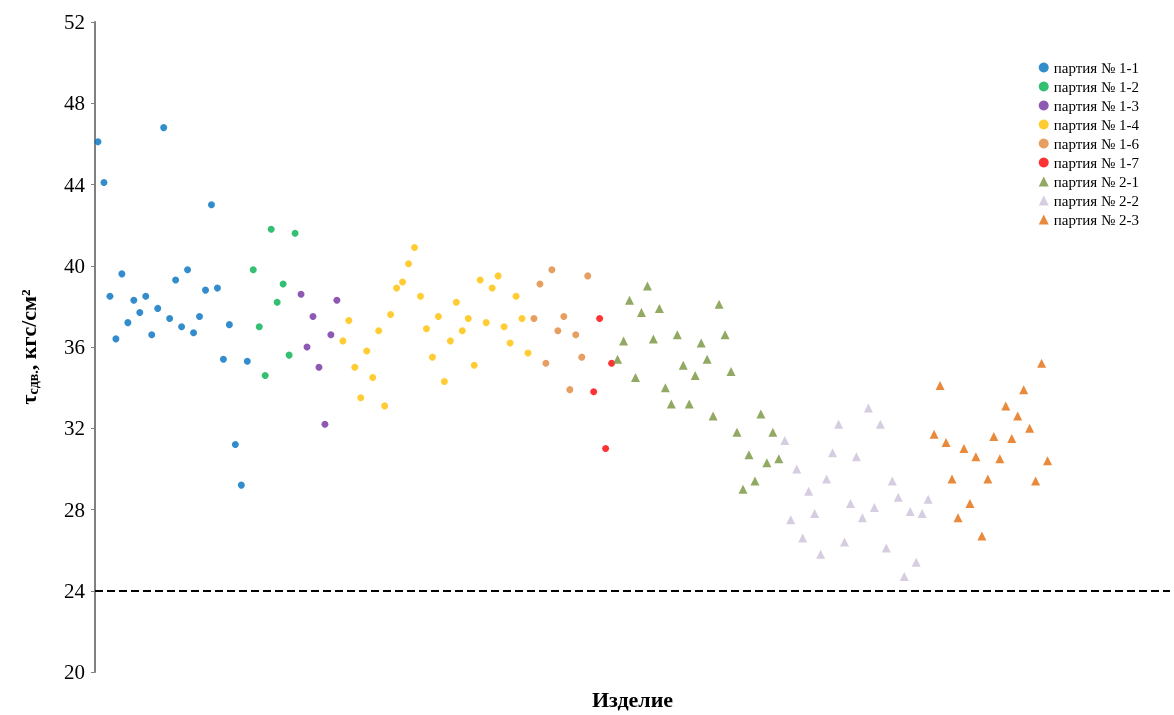  I want to click on y-tick-label: 44, so click(75, 184).